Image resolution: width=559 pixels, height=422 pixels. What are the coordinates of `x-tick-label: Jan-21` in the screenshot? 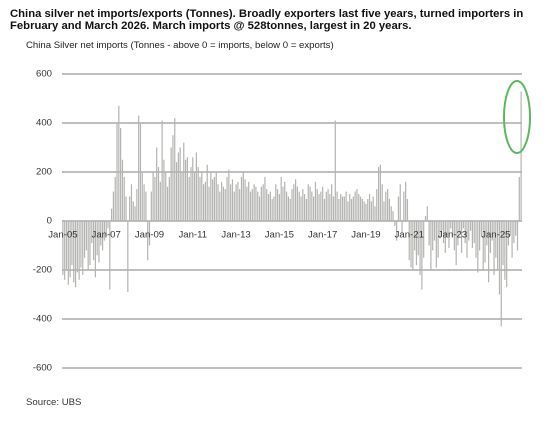 It's located at (409, 235).